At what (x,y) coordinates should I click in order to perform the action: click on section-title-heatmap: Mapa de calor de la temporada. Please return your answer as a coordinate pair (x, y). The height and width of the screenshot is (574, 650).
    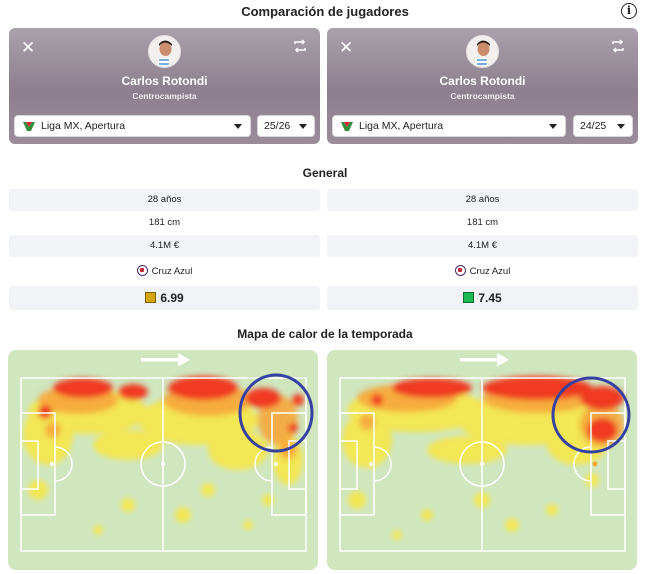
    Looking at the image, I should click on (325, 334).